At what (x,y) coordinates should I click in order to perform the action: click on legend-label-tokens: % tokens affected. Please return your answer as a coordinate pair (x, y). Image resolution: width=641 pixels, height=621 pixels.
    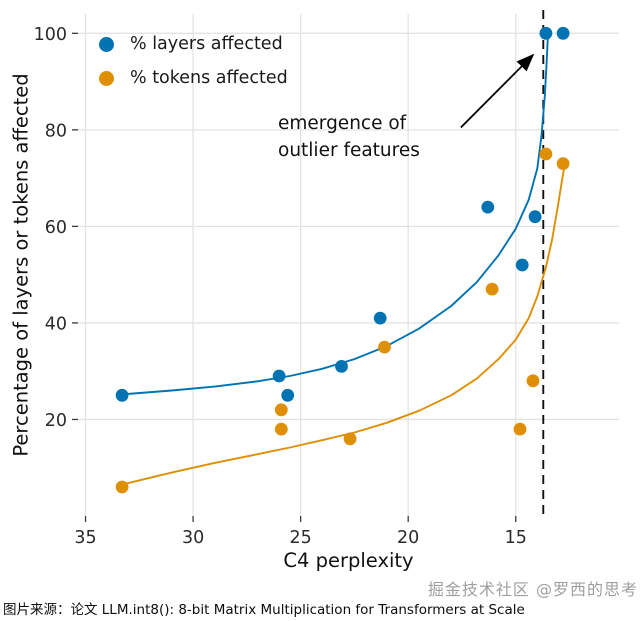
    Looking at the image, I should click on (209, 78).